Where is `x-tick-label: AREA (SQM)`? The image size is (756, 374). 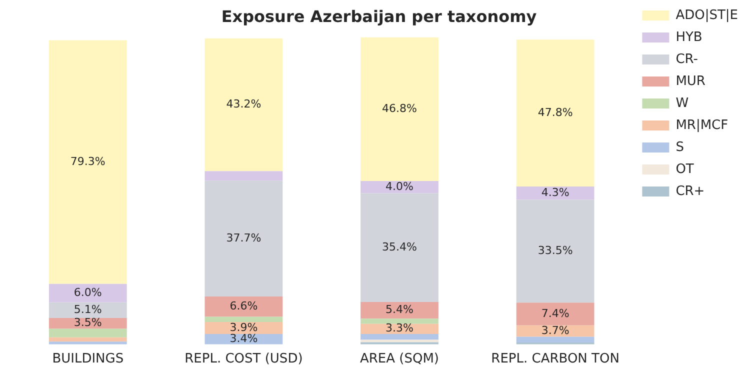 x-tick-label: AREA (SQM) is located at coordinates (400, 359).